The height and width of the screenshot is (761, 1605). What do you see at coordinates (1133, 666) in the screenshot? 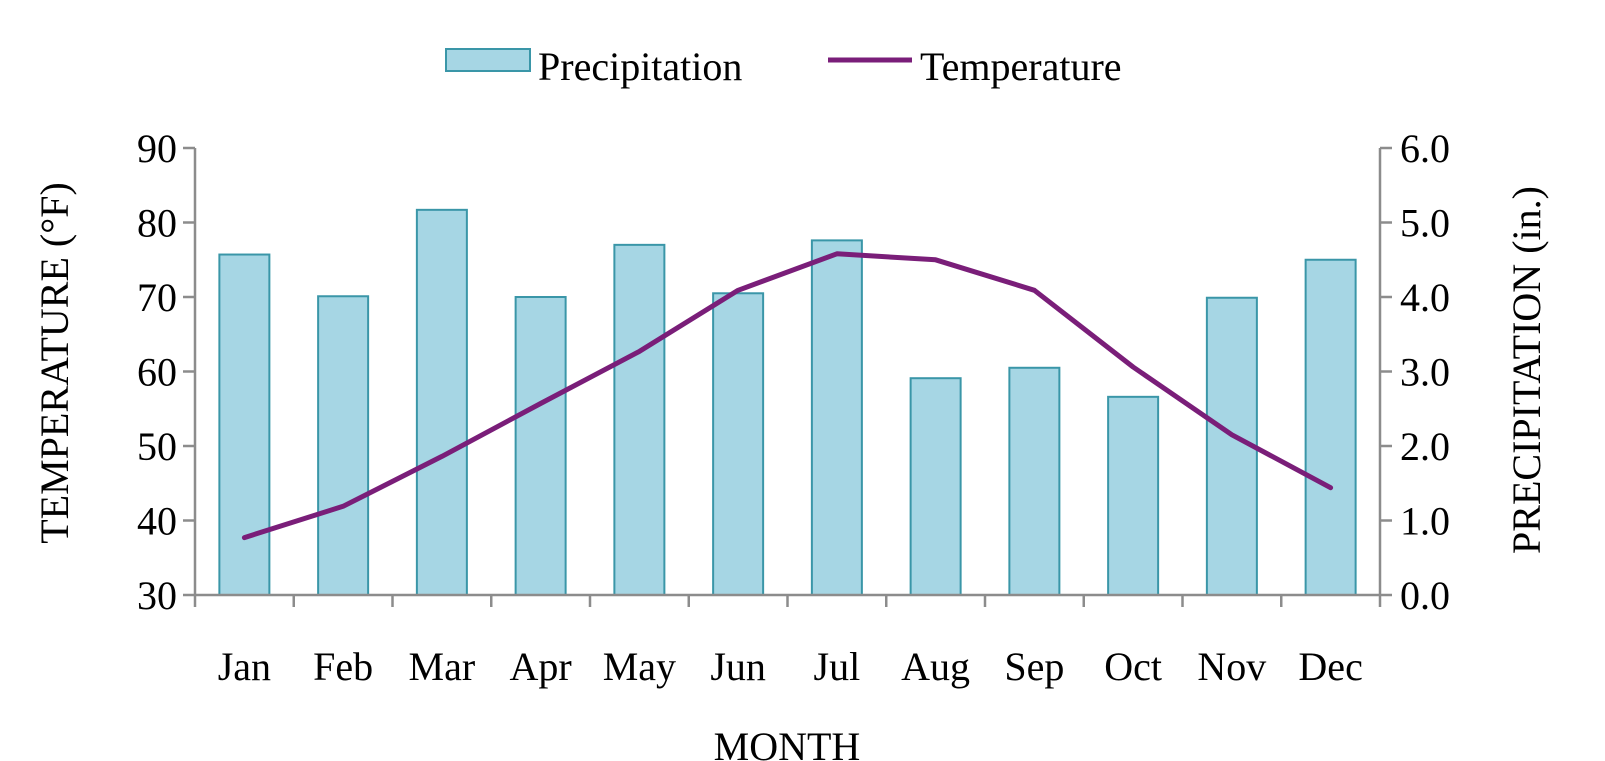
I see `x-tick-label-oct: Oct` at bounding box center [1133, 666].